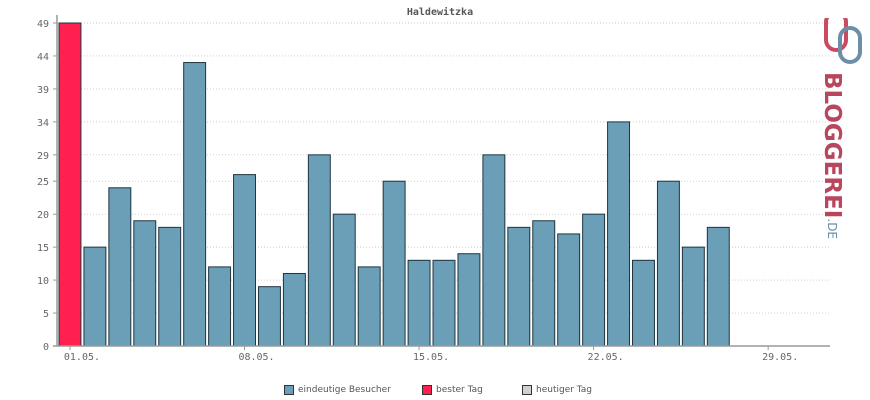  I want to click on x-tick-label: 08.05., so click(256, 357).